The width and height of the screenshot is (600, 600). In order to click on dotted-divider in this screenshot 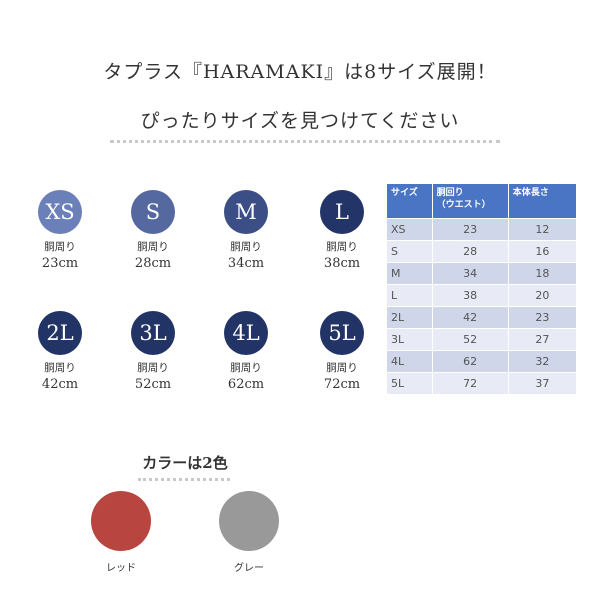, I will do `click(305, 141)`.